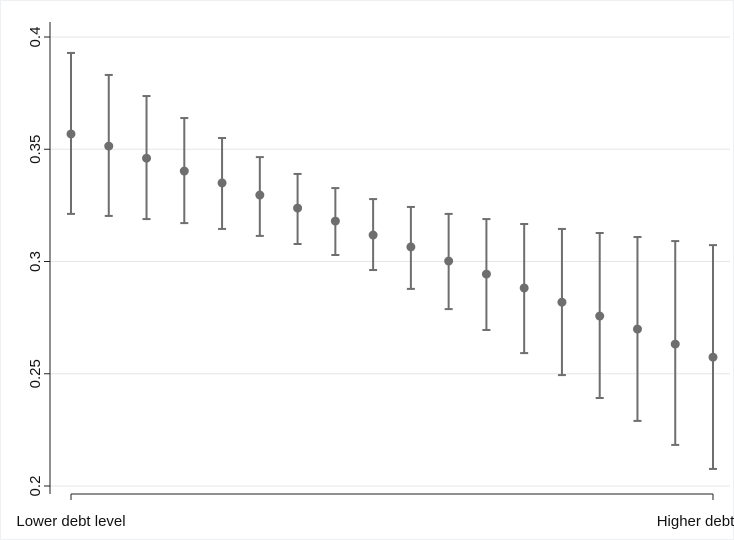 Image resolution: width=734 pixels, height=540 pixels. I want to click on y-tick-label: 0.4, so click(35, 37).